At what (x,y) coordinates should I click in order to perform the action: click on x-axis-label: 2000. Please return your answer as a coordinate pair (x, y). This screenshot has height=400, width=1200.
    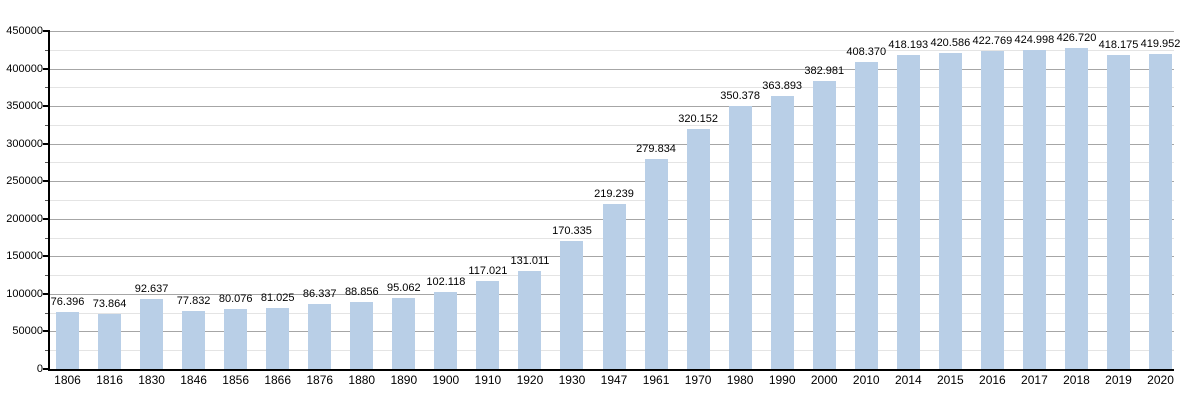
    Looking at the image, I should click on (824, 380).